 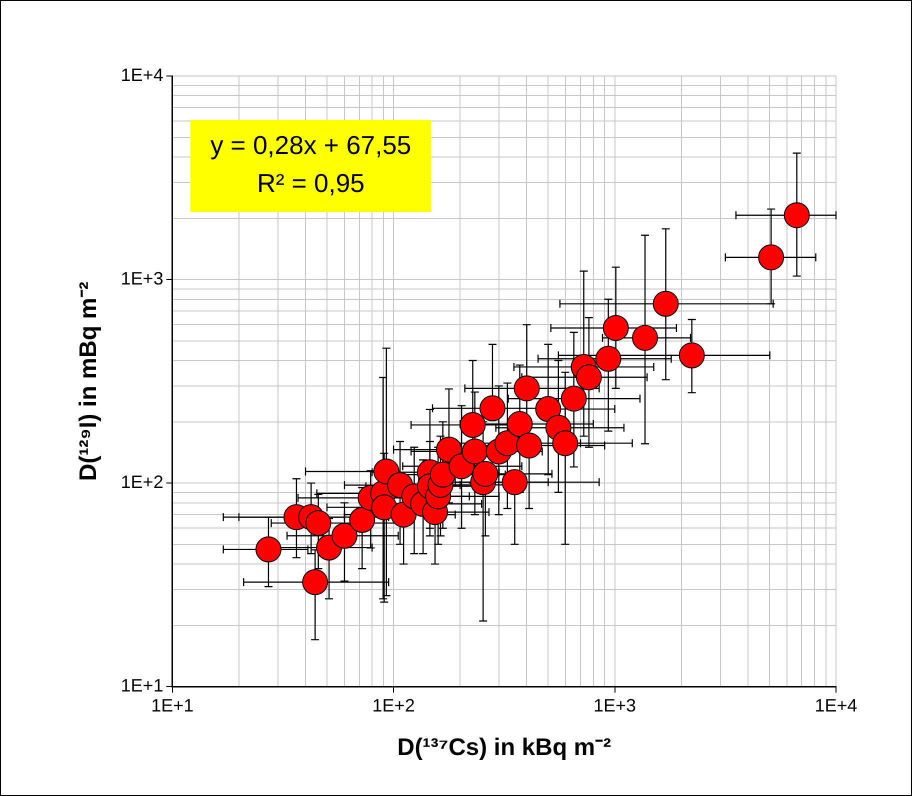 I want to click on x-tick-label: 1E+3, so click(x=615, y=705).